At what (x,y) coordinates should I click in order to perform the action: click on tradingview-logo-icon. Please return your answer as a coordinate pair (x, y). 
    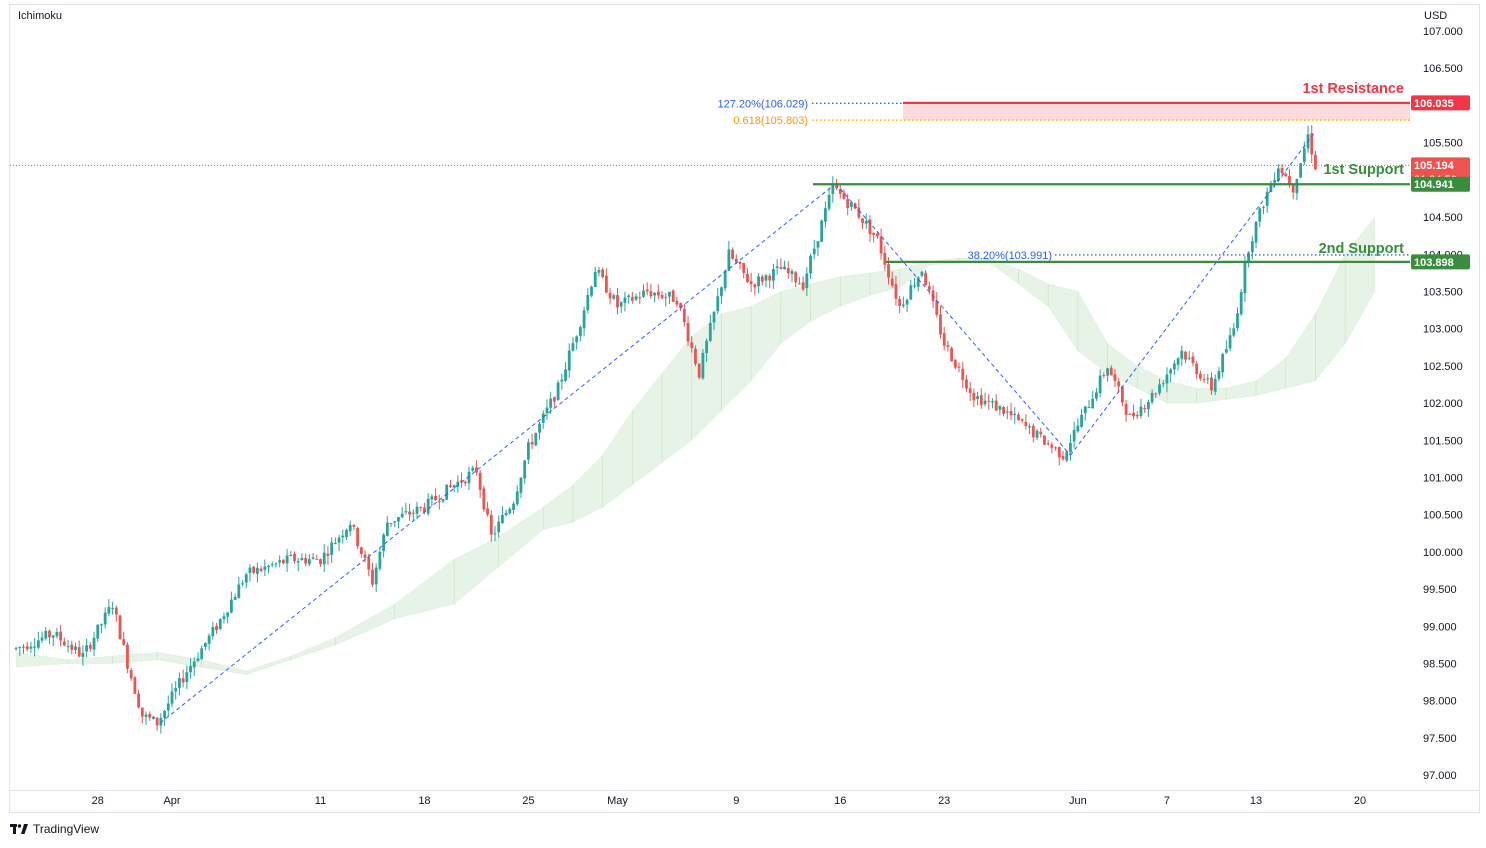
    Looking at the image, I should click on (19, 829).